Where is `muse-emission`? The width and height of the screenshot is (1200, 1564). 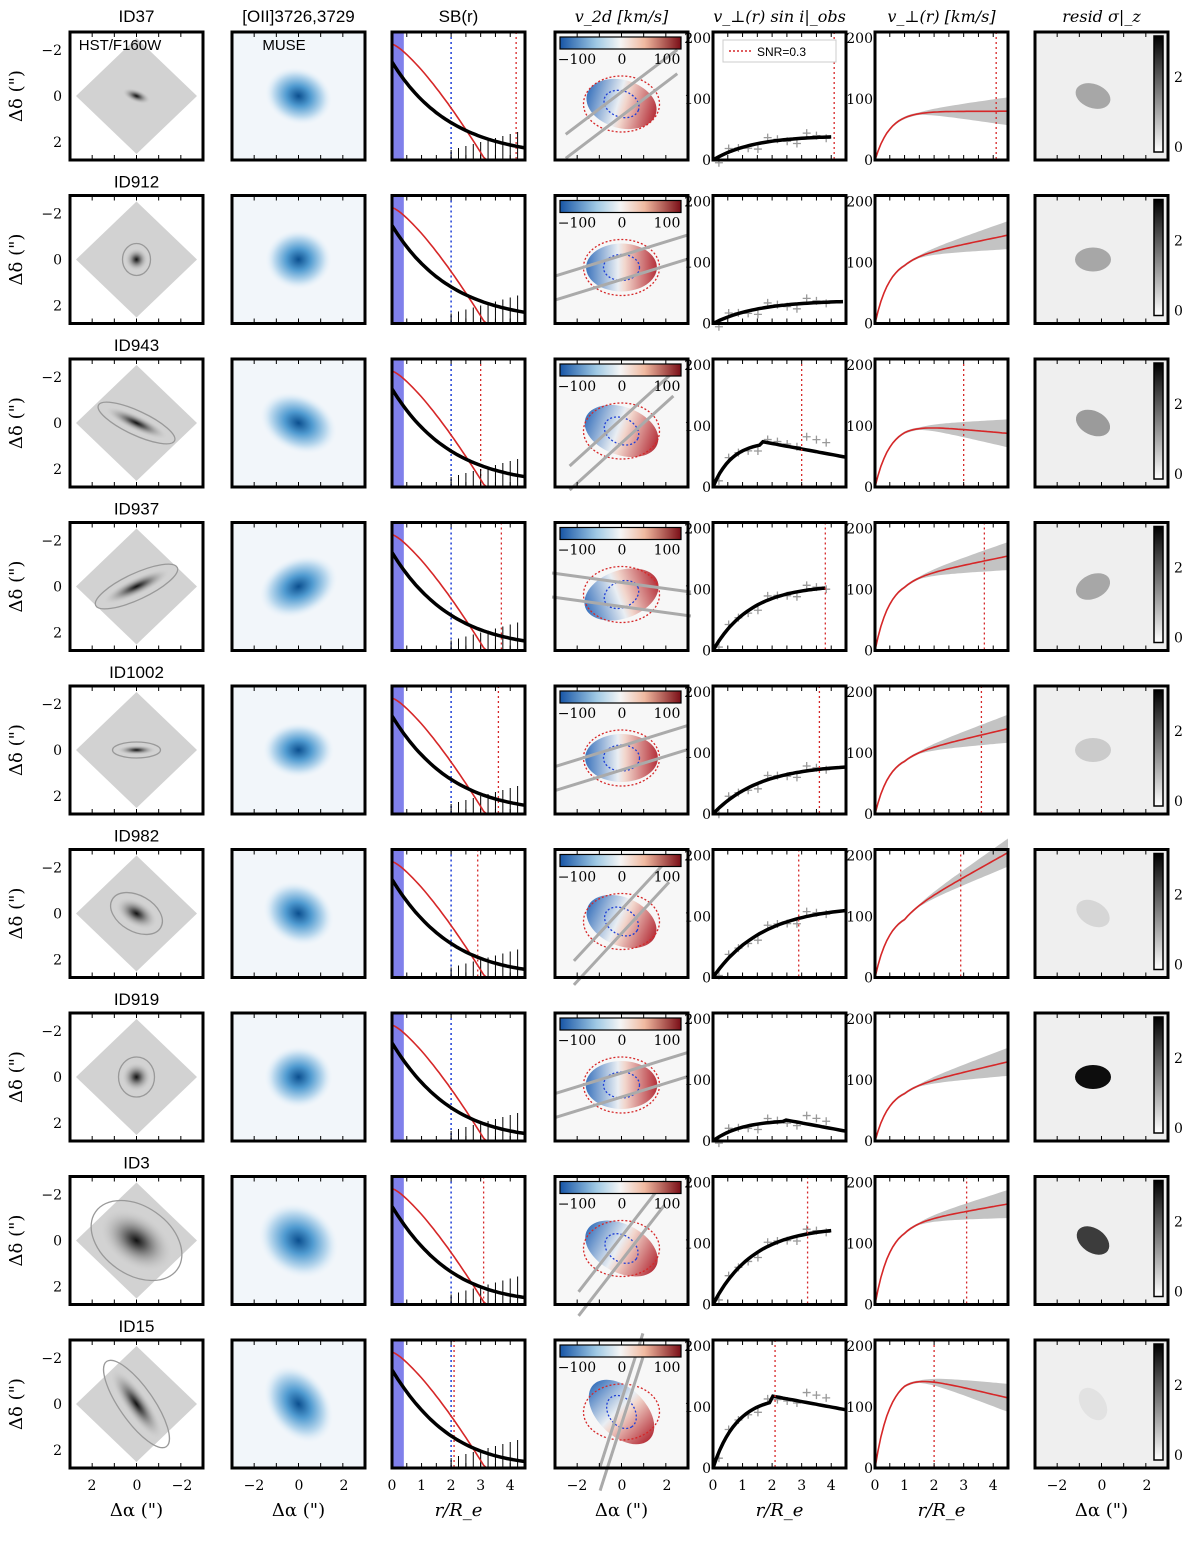
muse-emission is located at coordinates (298, 259).